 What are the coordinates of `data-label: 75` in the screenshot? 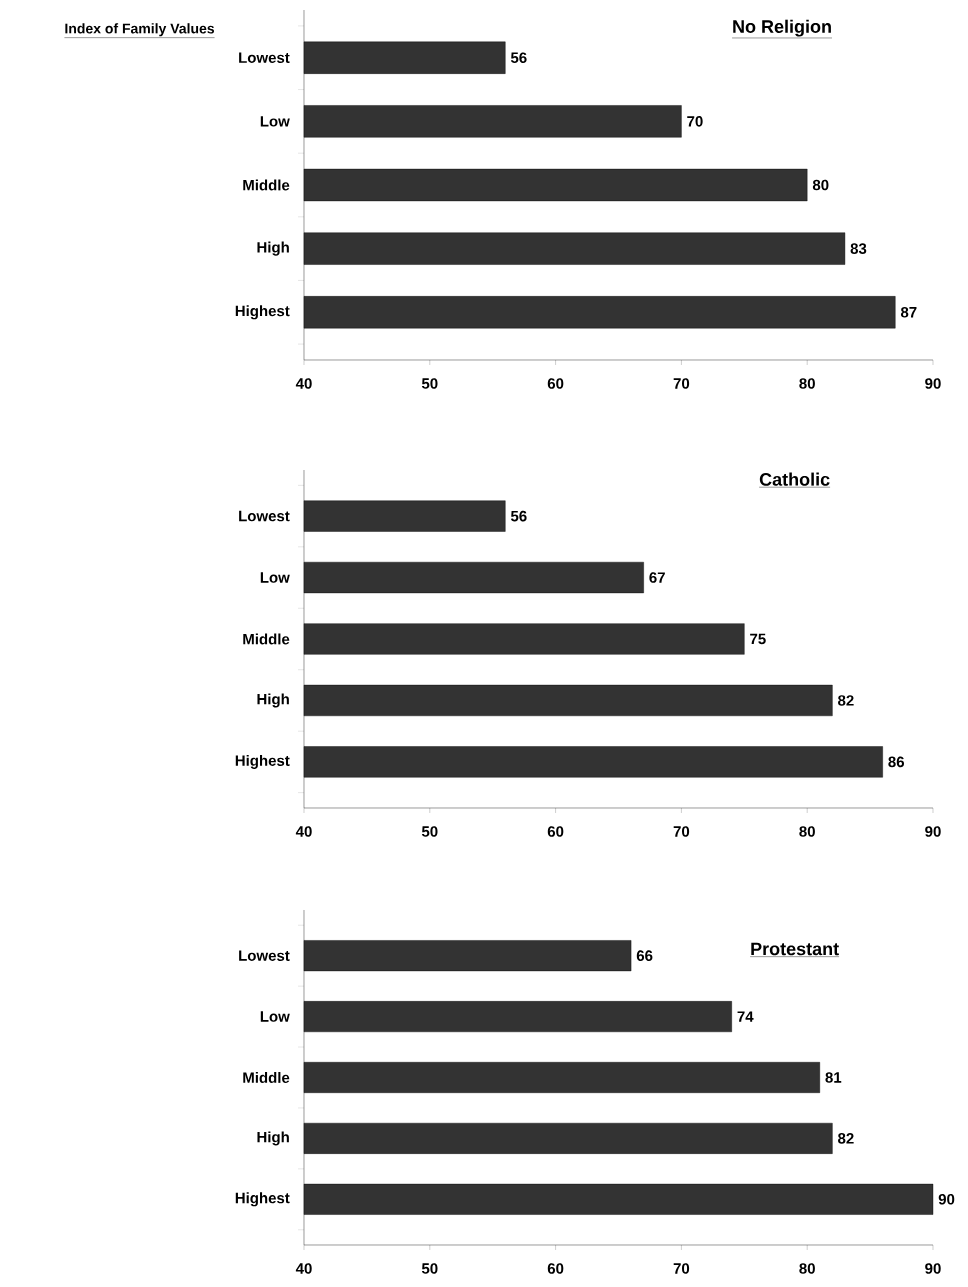 It's located at (758, 639).